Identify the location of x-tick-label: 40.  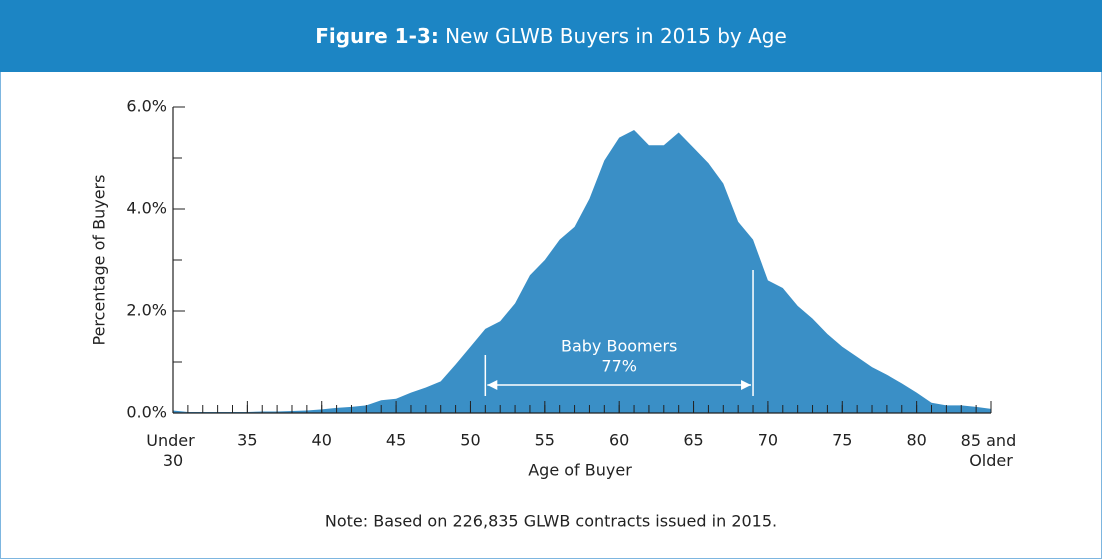
(322, 440).